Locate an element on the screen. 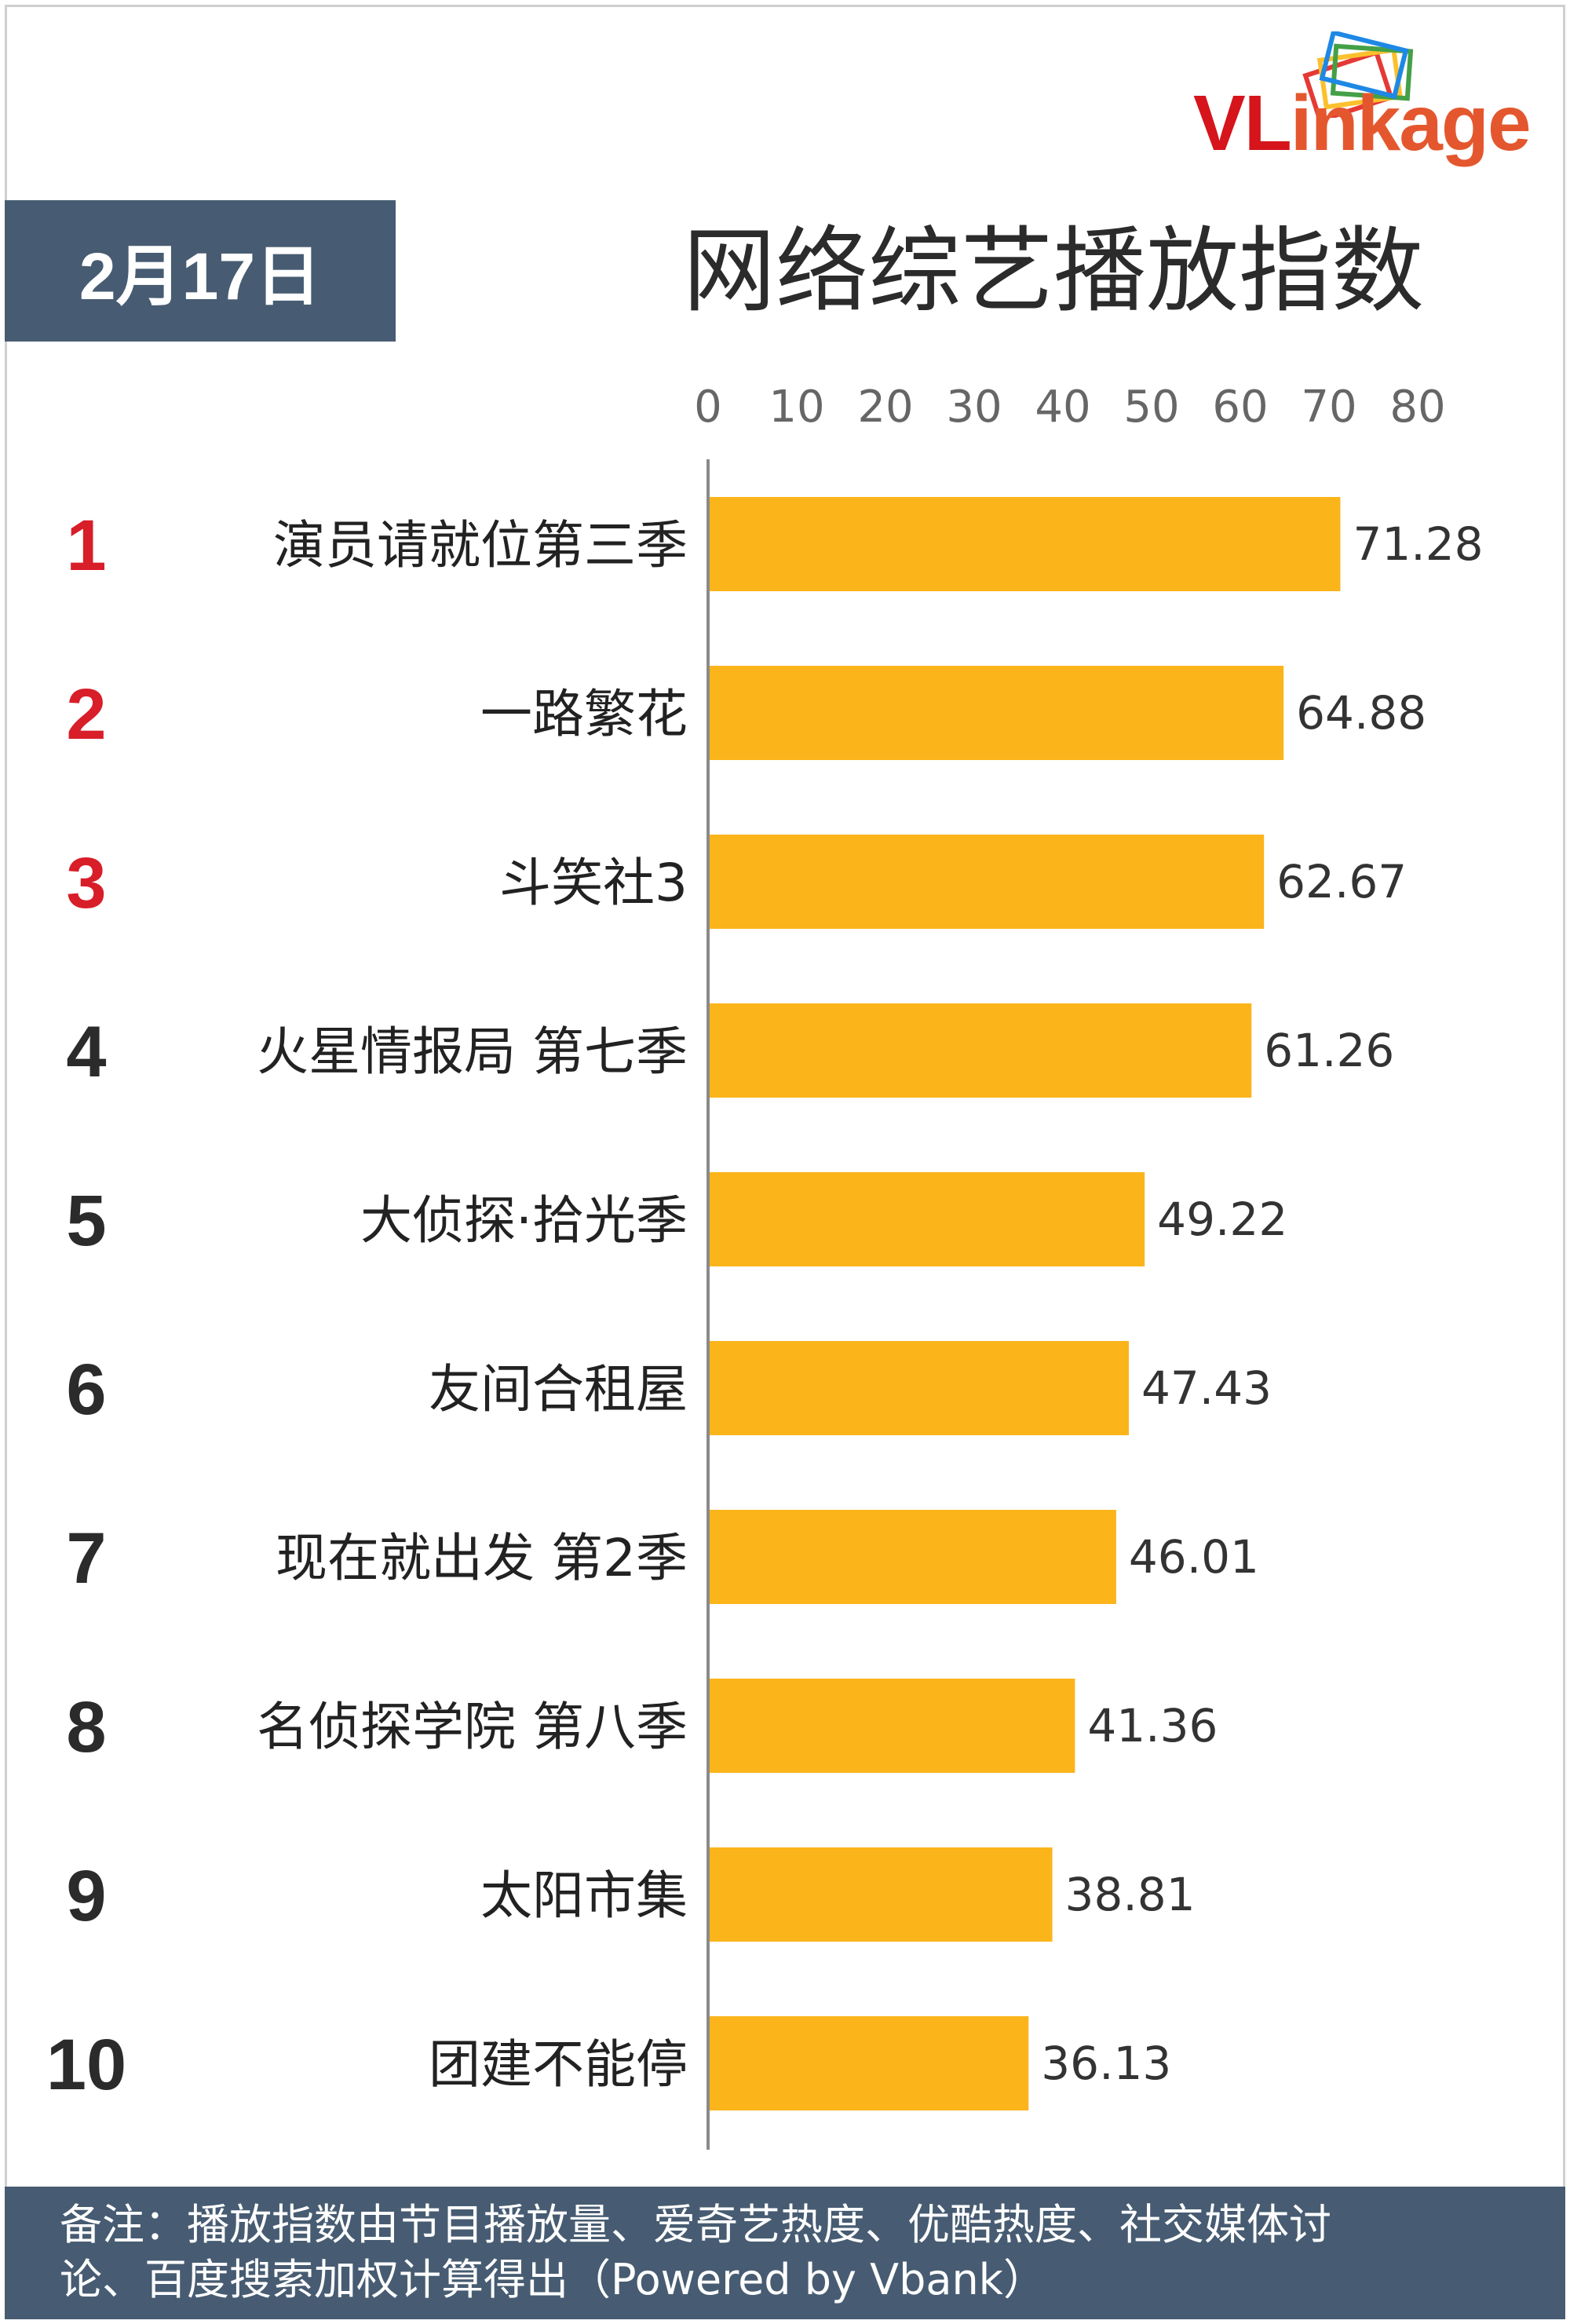  x-tick-label: 50 is located at coordinates (1151, 407).